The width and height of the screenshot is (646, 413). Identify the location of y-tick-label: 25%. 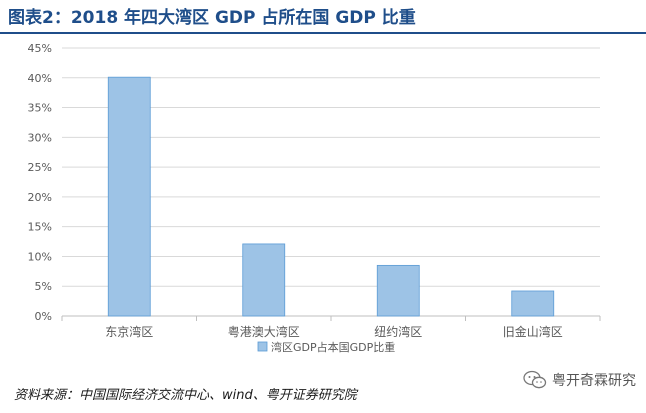
(40, 167).